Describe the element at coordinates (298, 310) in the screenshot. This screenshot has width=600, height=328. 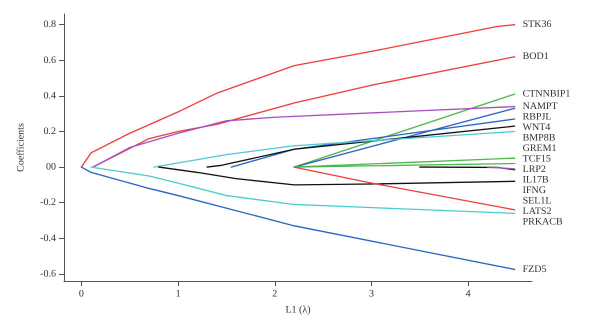
I see `x-axis-title: L1 (λ)` at that location.